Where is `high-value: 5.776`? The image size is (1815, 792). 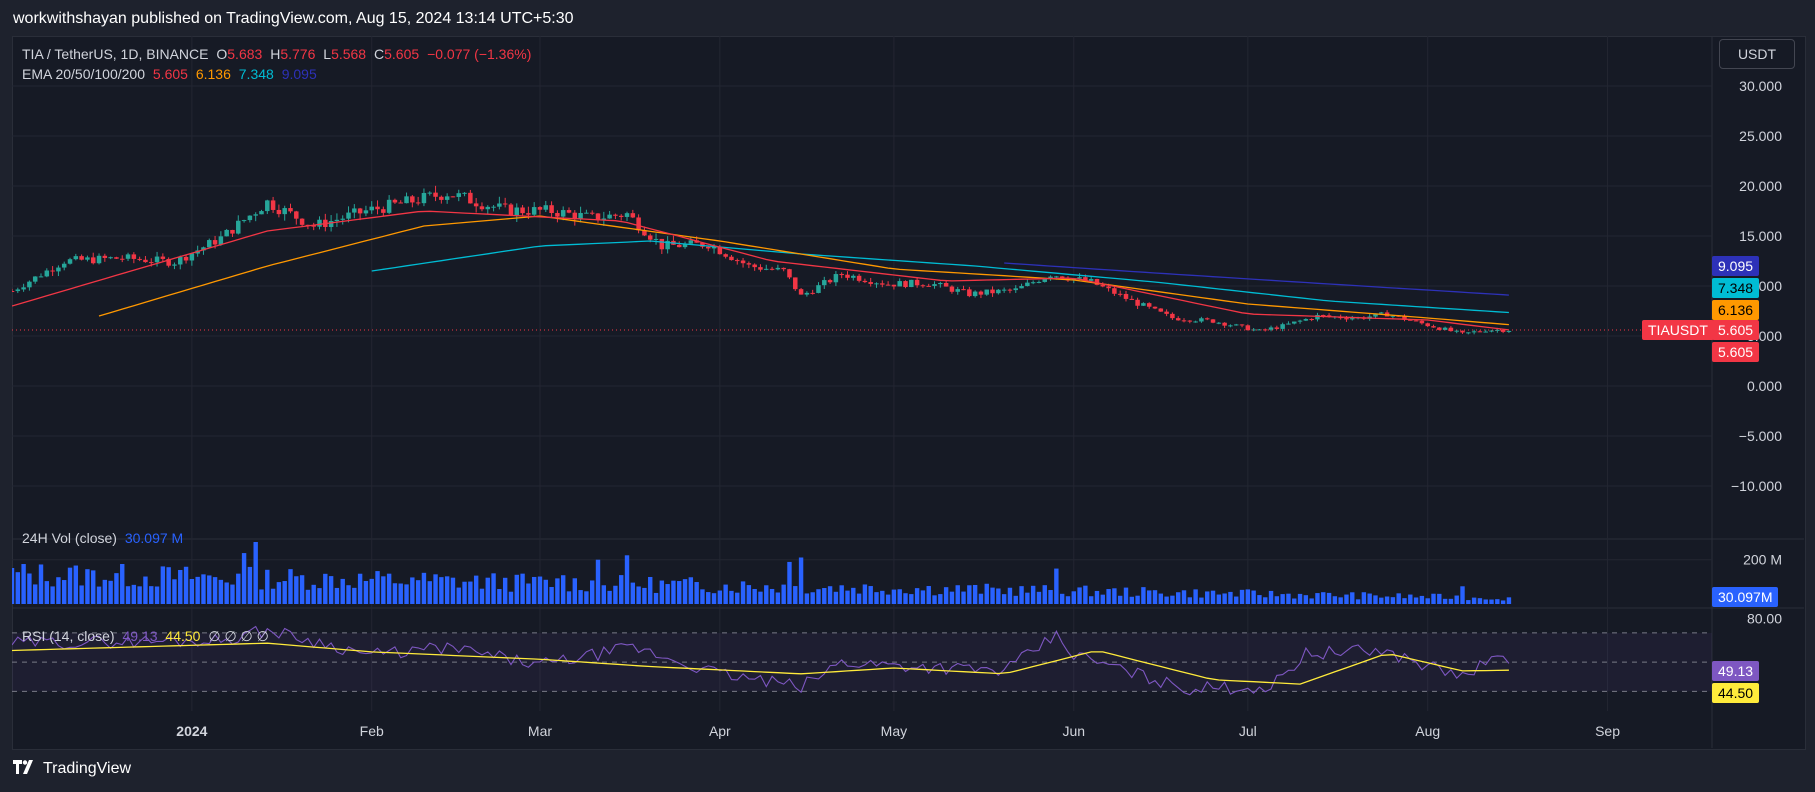
high-value: 5.776 is located at coordinates (298, 54).